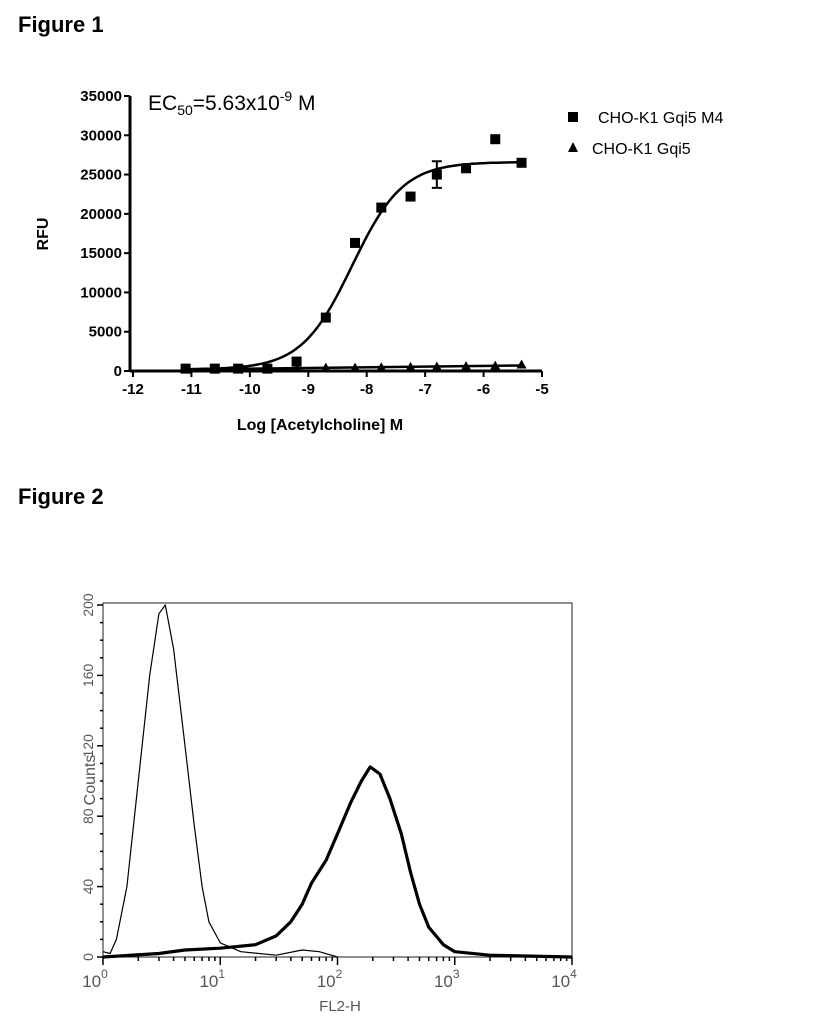 This screenshot has height=1024, width=813. Describe the element at coordinates (573, 147) in the screenshot. I see `legend-marker-triangle` at that location.